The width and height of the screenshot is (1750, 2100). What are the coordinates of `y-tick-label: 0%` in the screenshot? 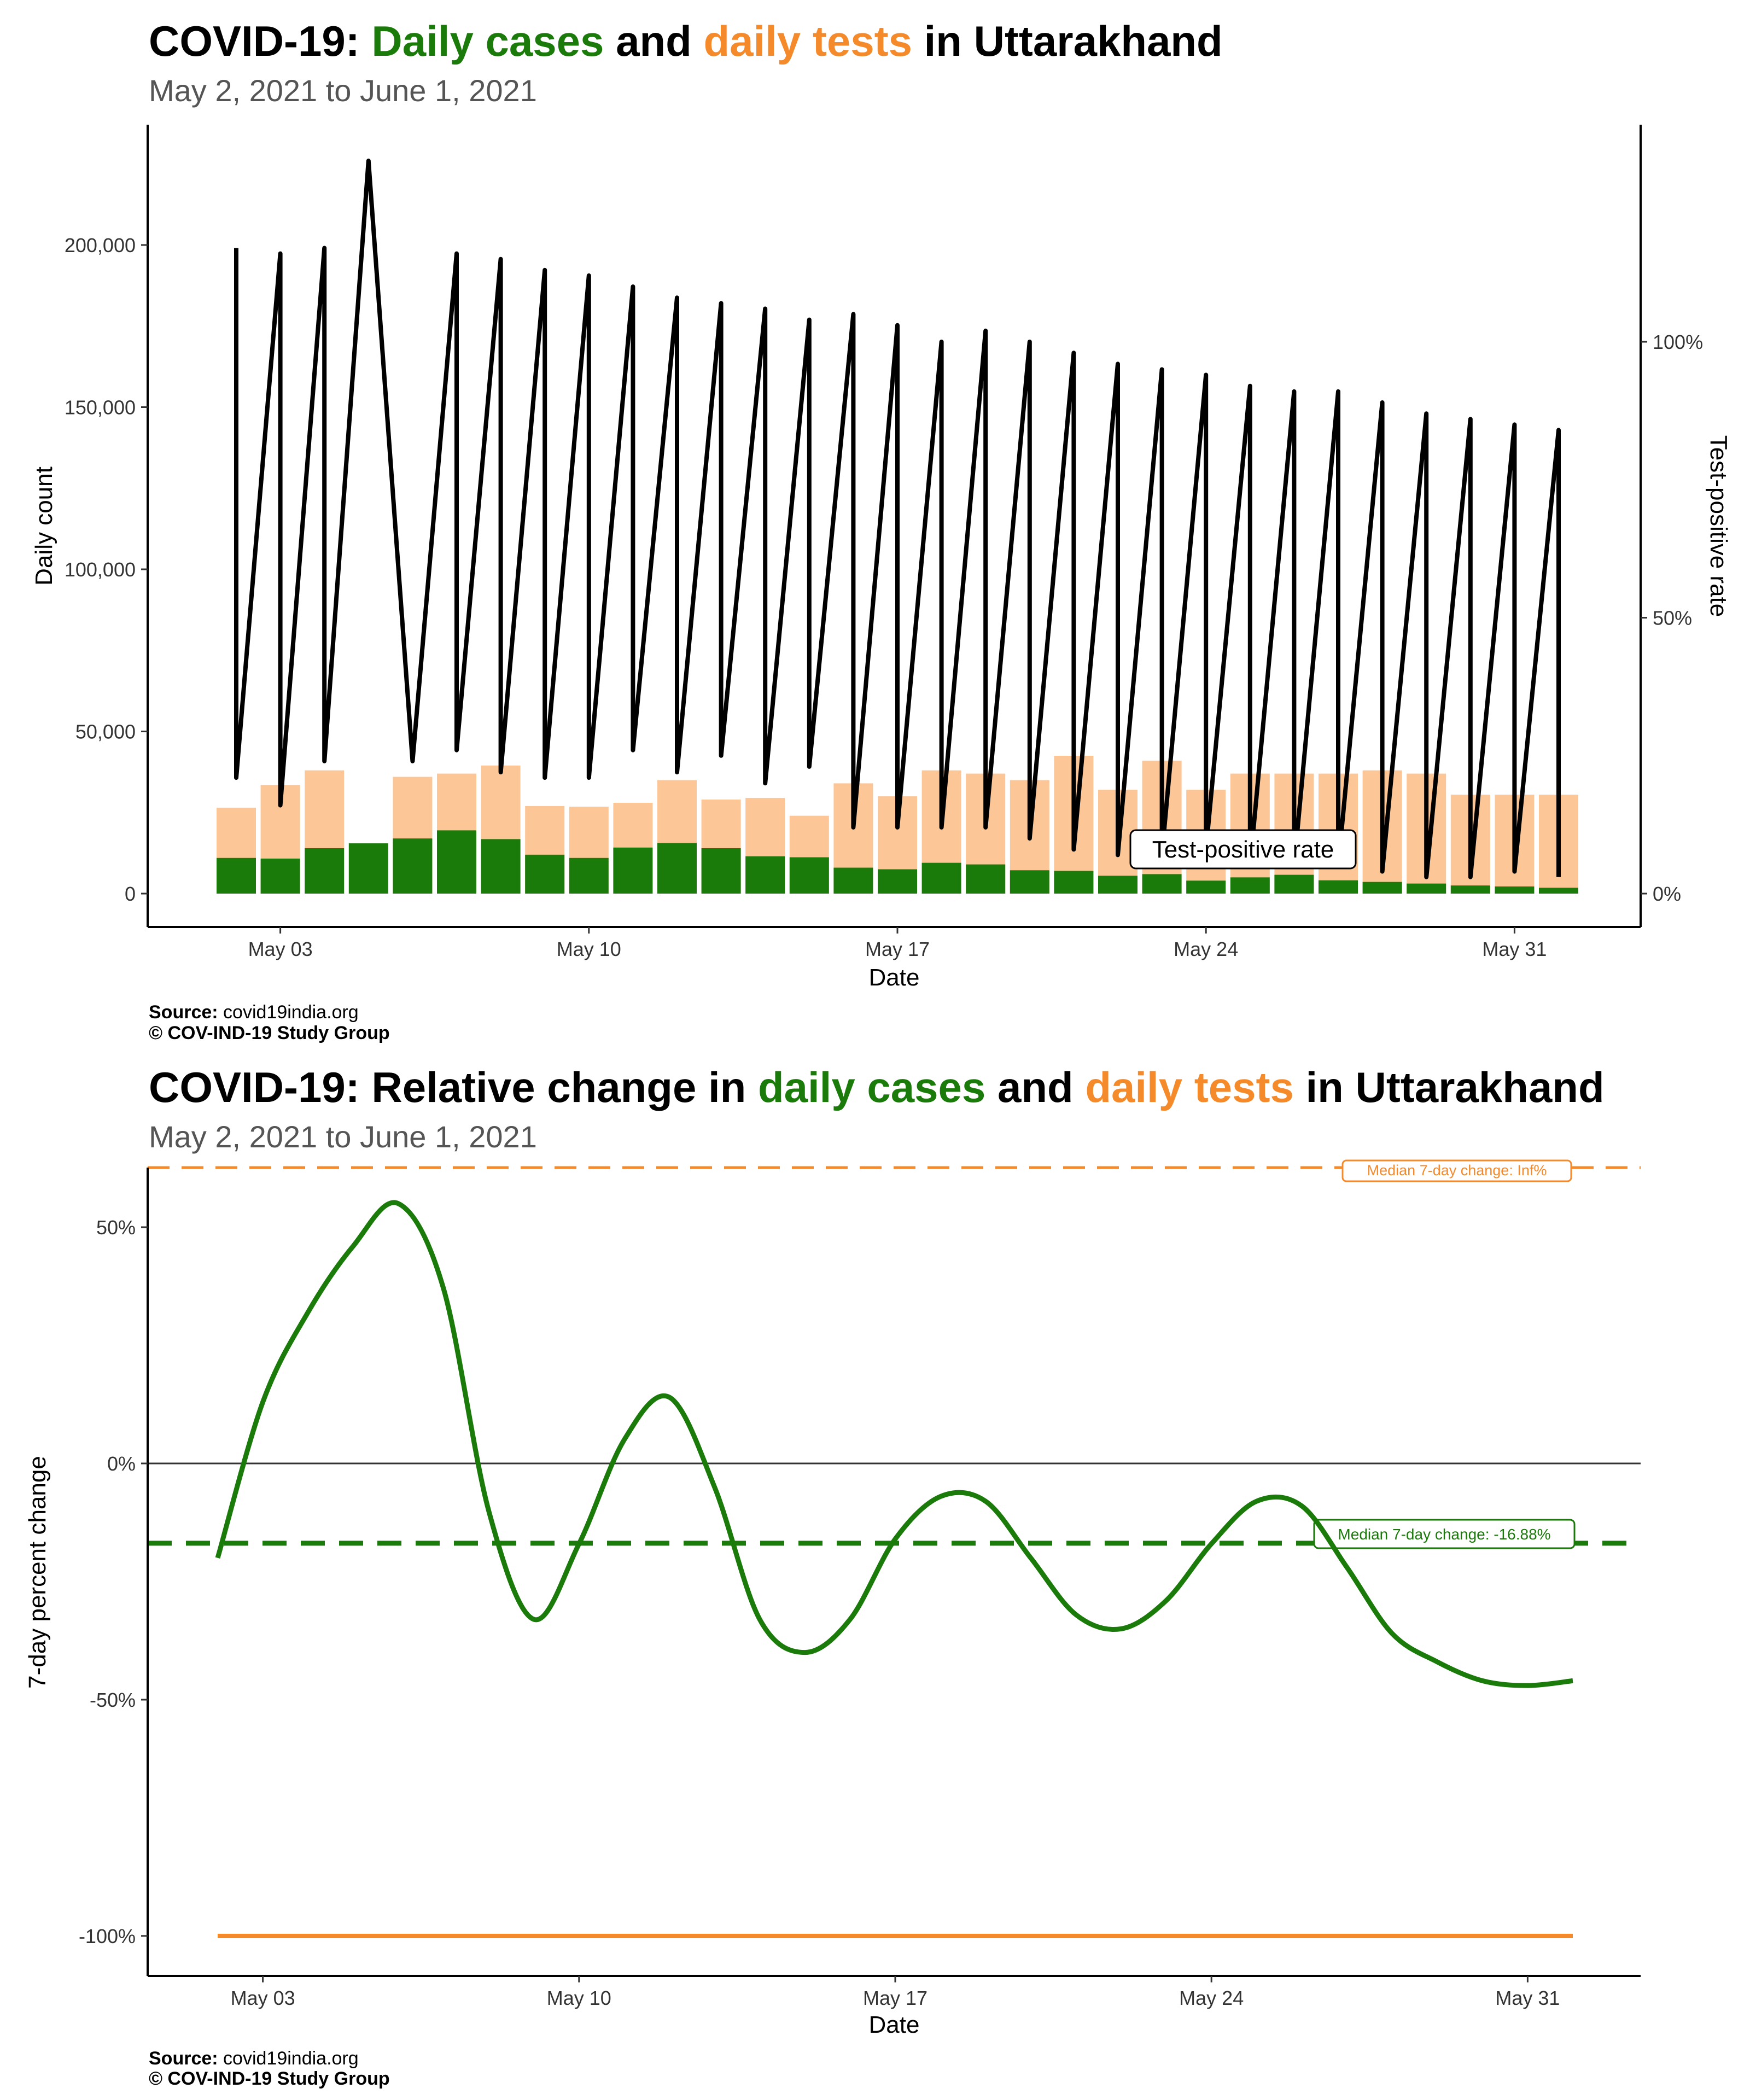 It's located at (121, 1463).